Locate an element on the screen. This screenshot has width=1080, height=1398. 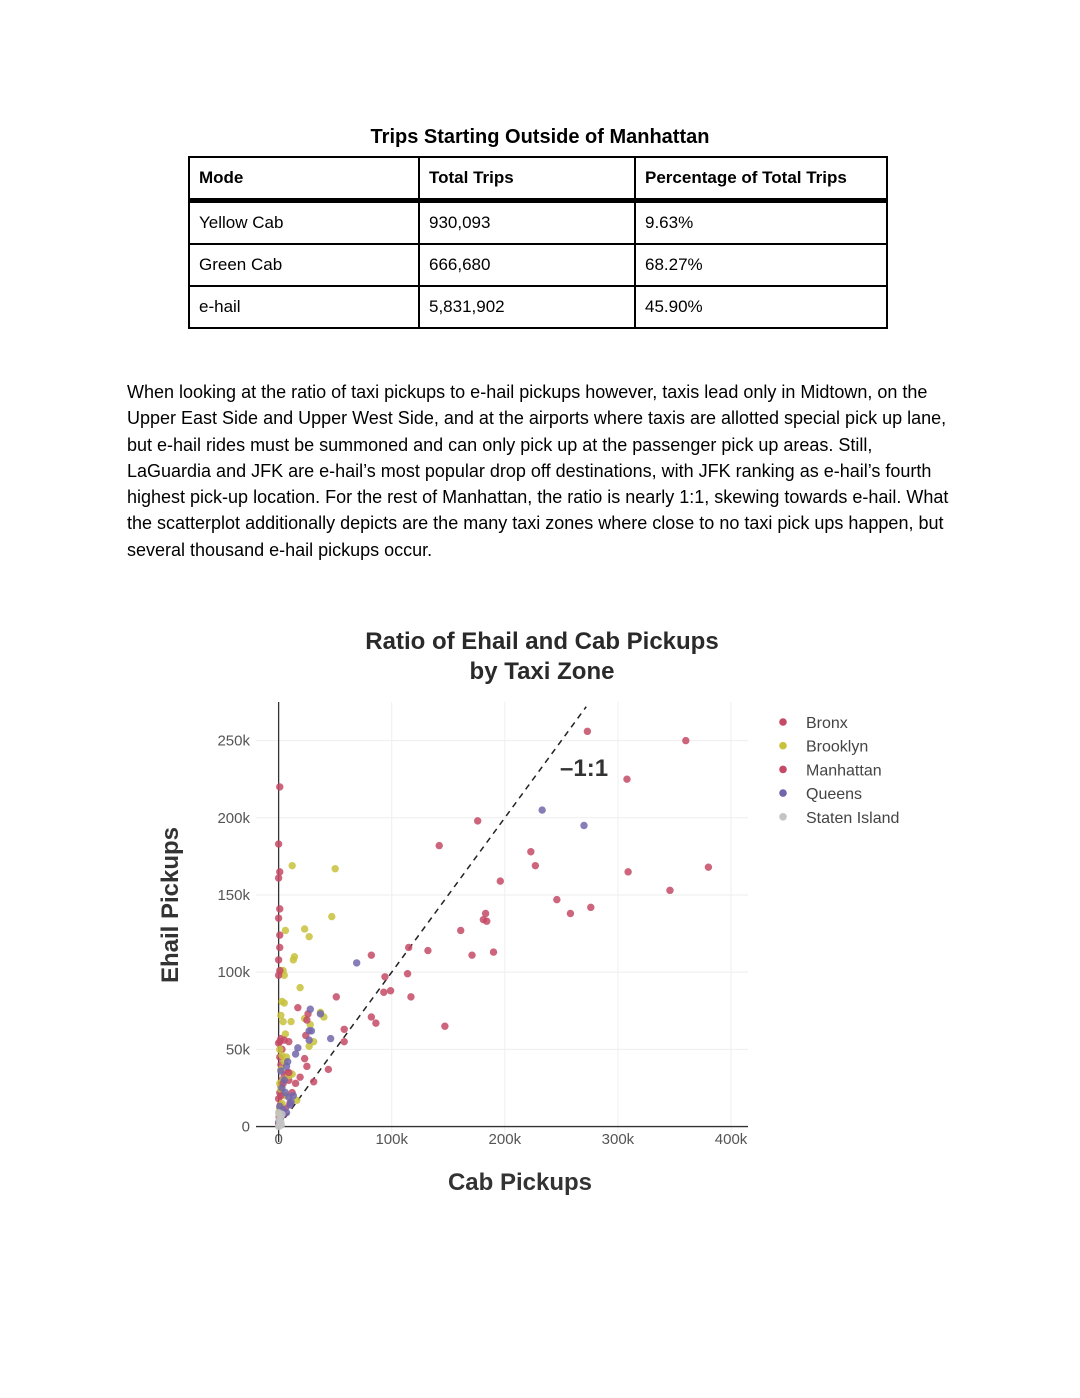
table-row: Yellow Cab 930,093 9.63% is located at coordinates (538, 222).